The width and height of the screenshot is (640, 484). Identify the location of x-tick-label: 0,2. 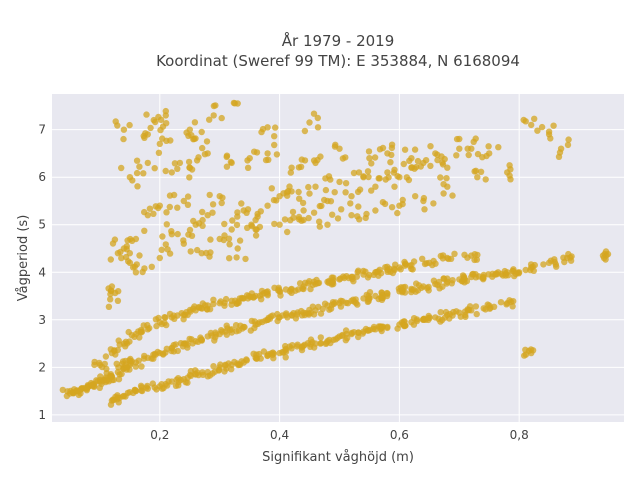
(159, 435).